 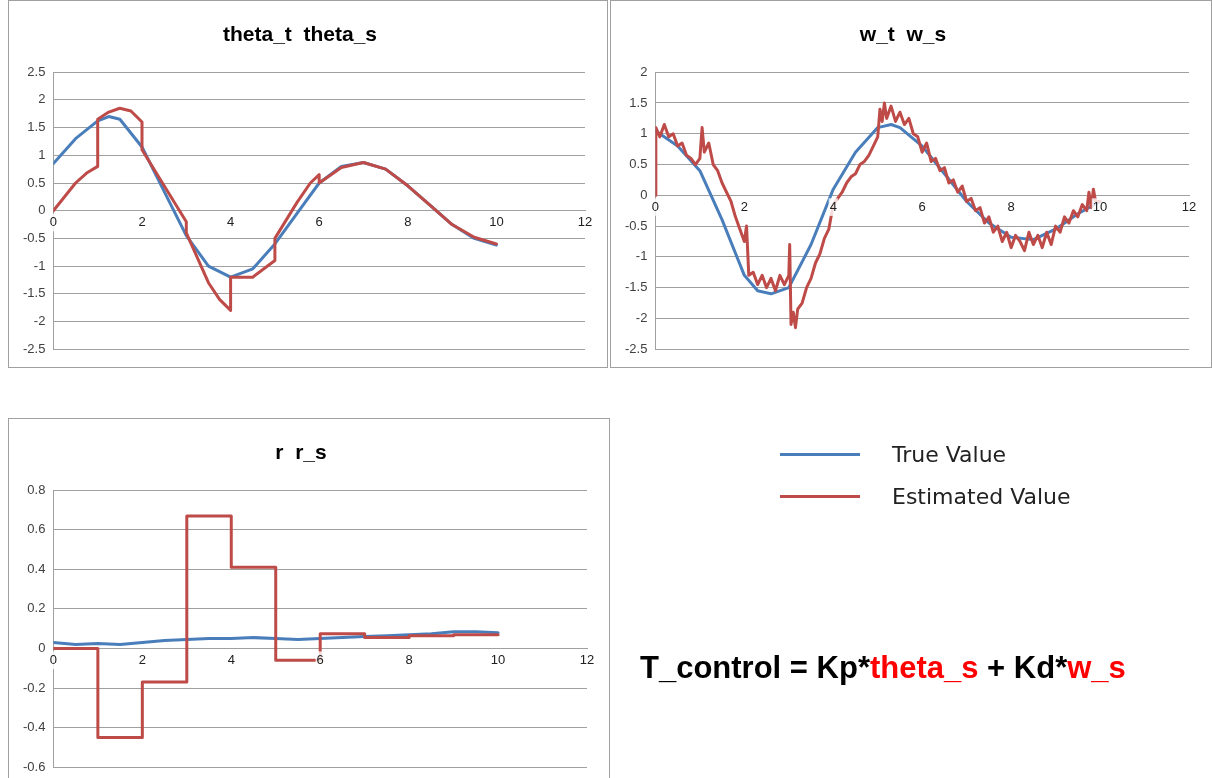 What do you see at coordinates (755, 667) in the screenshot?
I see `text: T_control = Kp*` at bounding box center [755, 667].